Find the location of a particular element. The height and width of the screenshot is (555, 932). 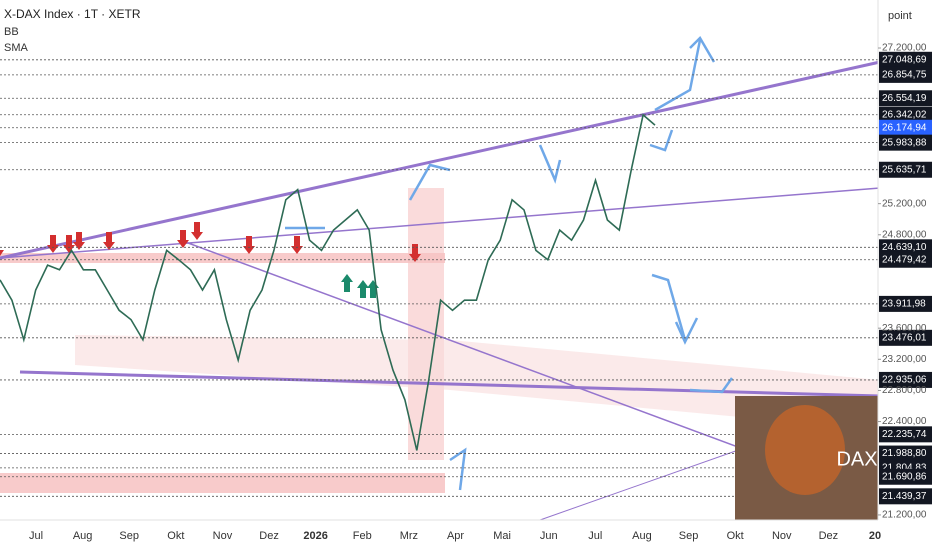

y-tick-label: 25.200,00 is located at coordinates (904, 203).